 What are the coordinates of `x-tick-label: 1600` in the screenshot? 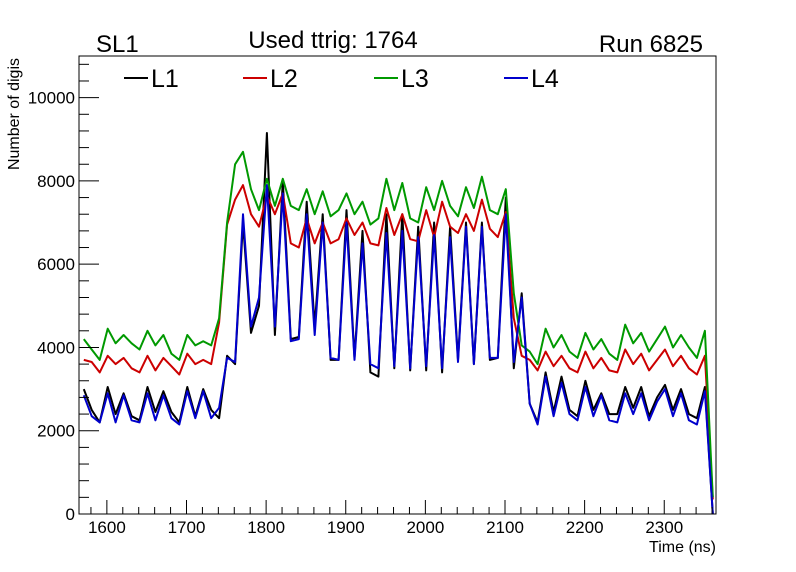 It's located at (107, 527).